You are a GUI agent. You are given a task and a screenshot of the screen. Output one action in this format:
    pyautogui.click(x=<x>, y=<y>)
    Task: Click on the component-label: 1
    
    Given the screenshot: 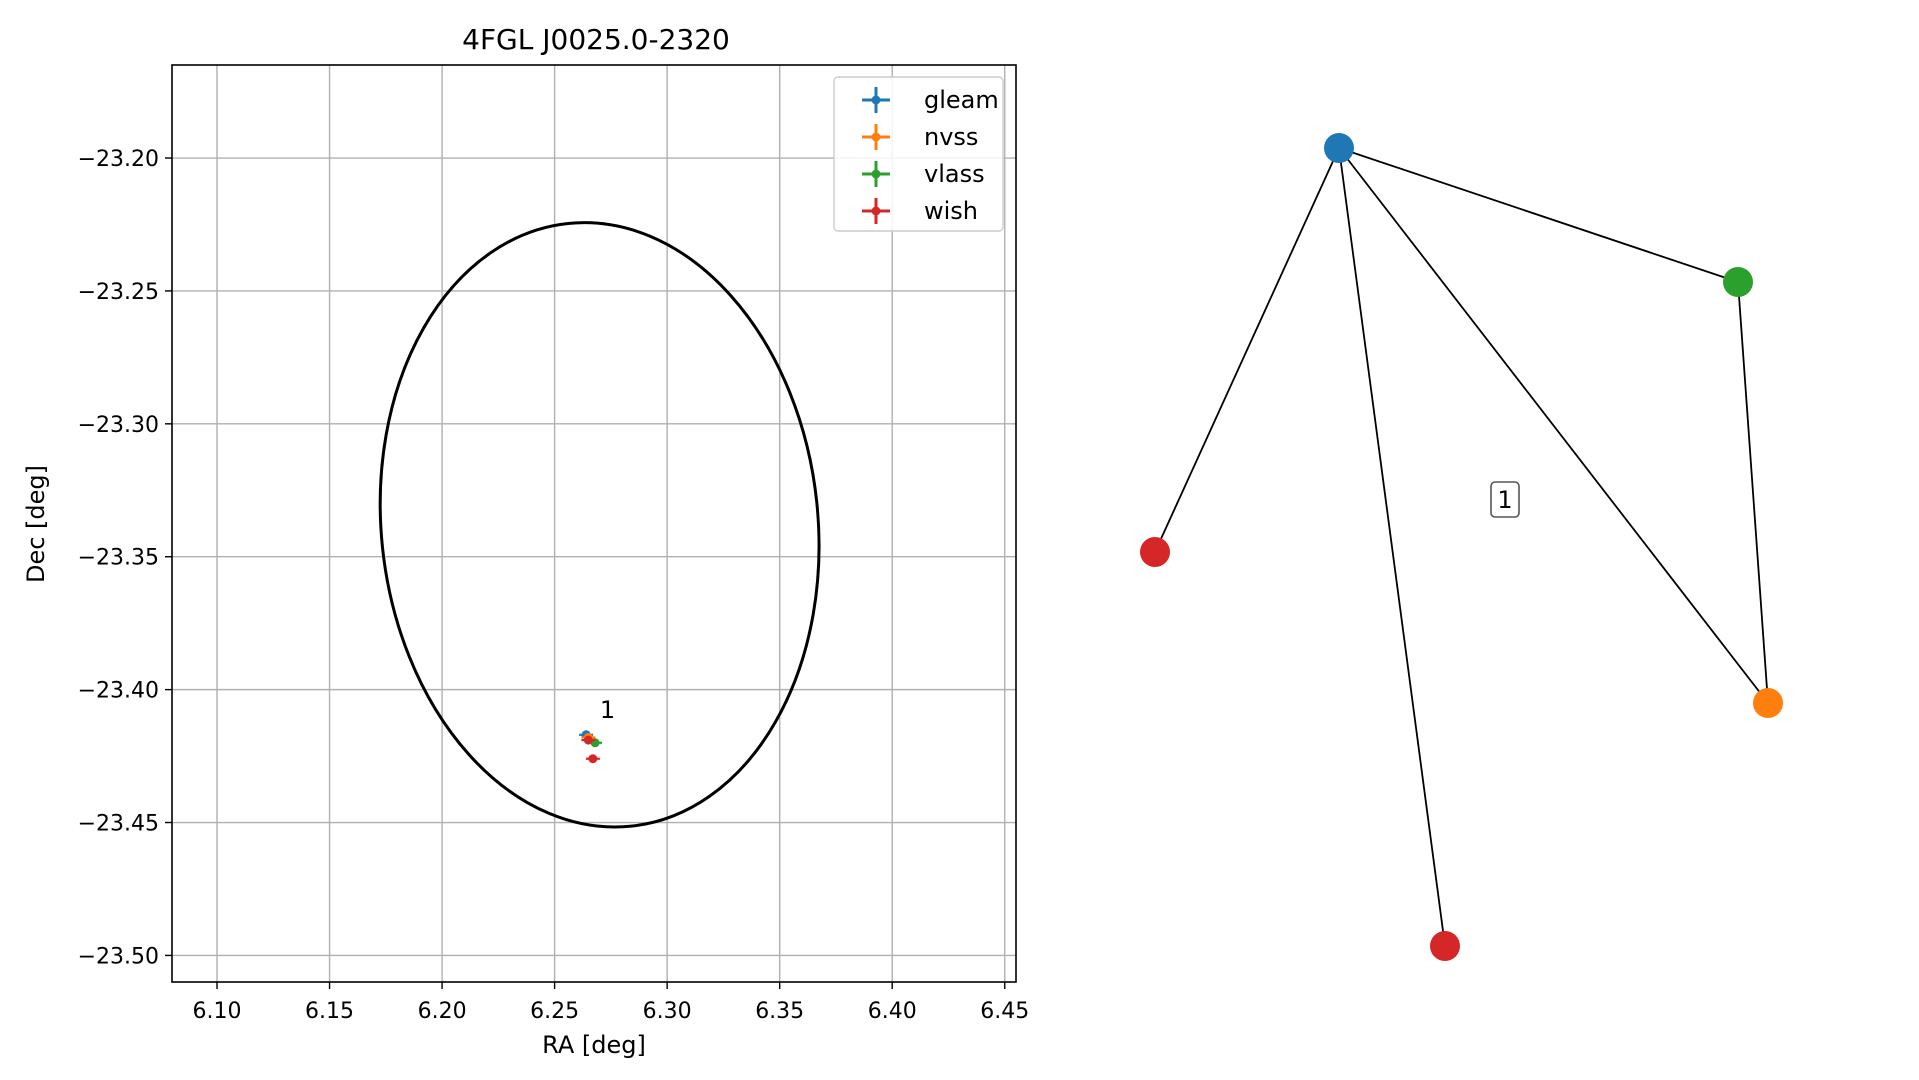 What is the action you would take?
    pyautogui.click(x=1505, y=499)
    